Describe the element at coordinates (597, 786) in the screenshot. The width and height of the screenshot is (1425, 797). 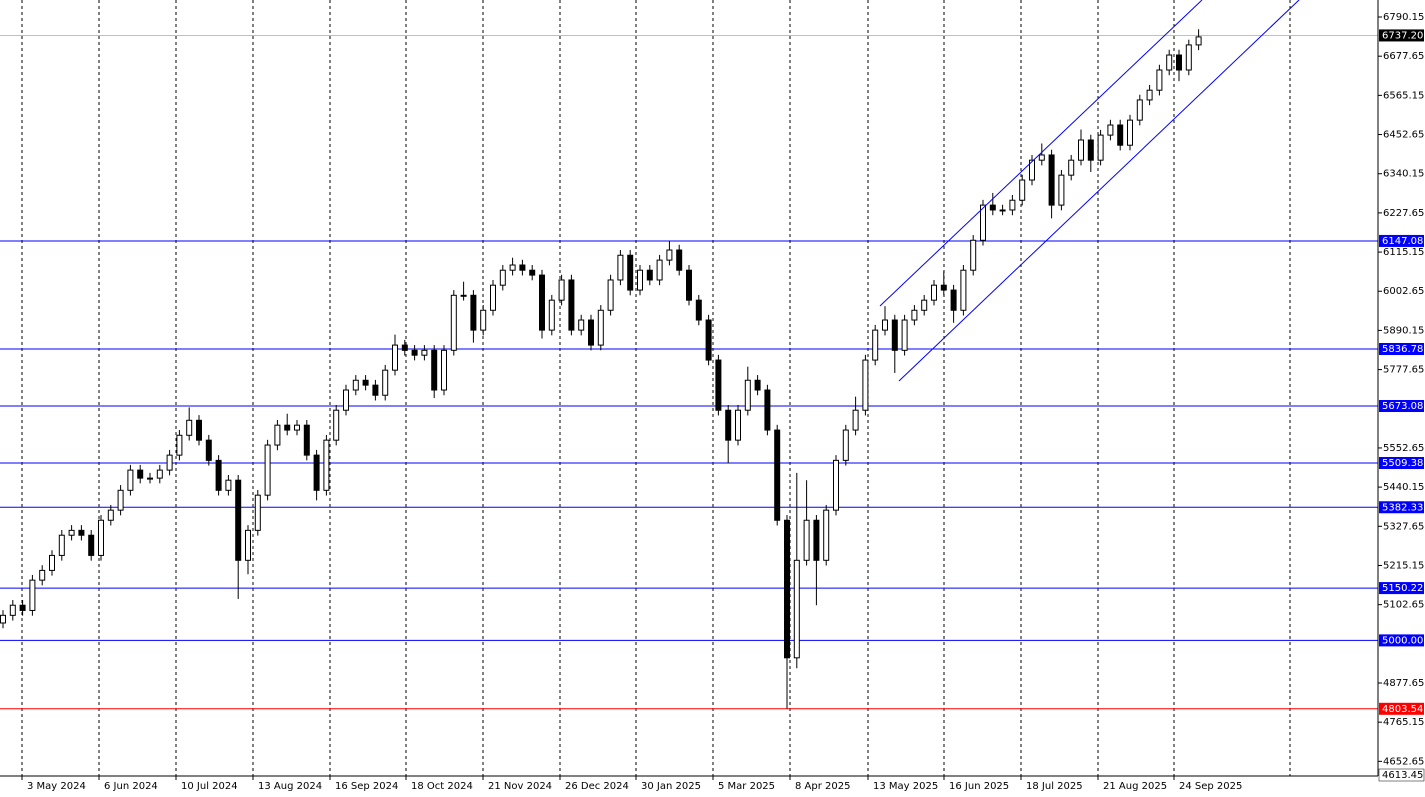
I see `x-tick-label: 26 Dec 2024` at that location.